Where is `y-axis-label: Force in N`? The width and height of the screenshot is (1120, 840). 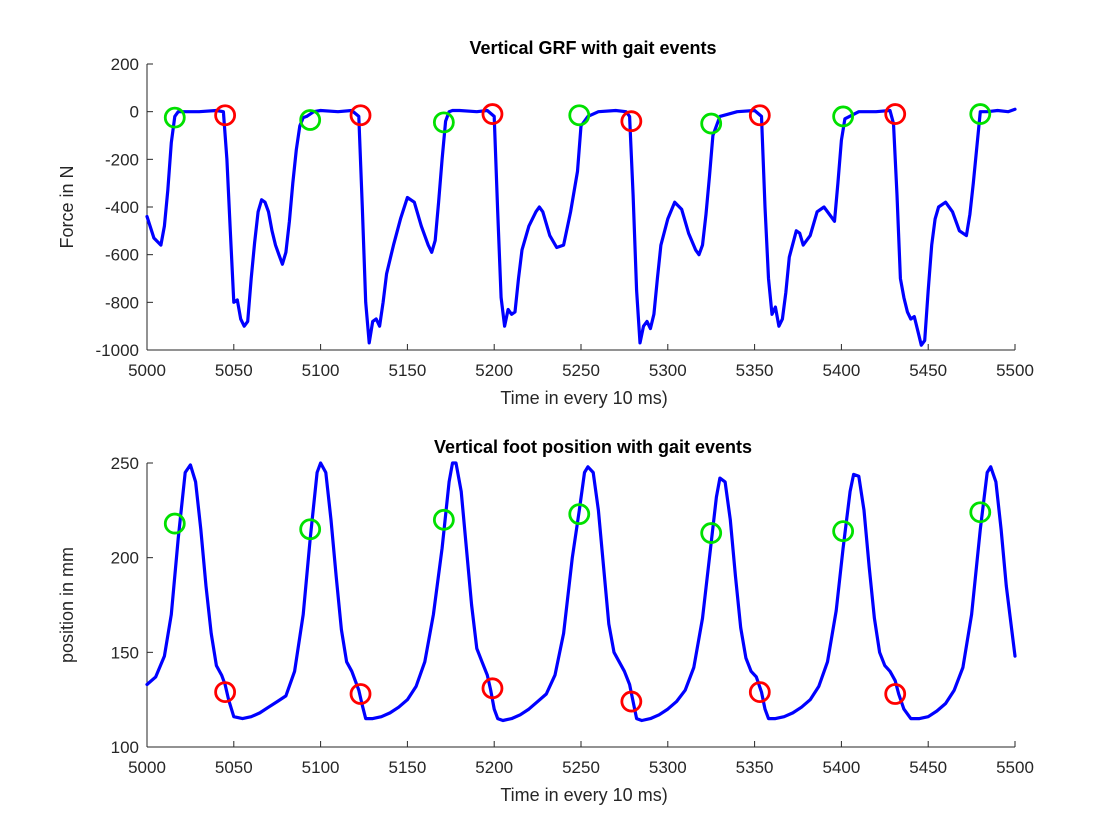 y-axis-label: Force in N is located at coordinates (67, 206).